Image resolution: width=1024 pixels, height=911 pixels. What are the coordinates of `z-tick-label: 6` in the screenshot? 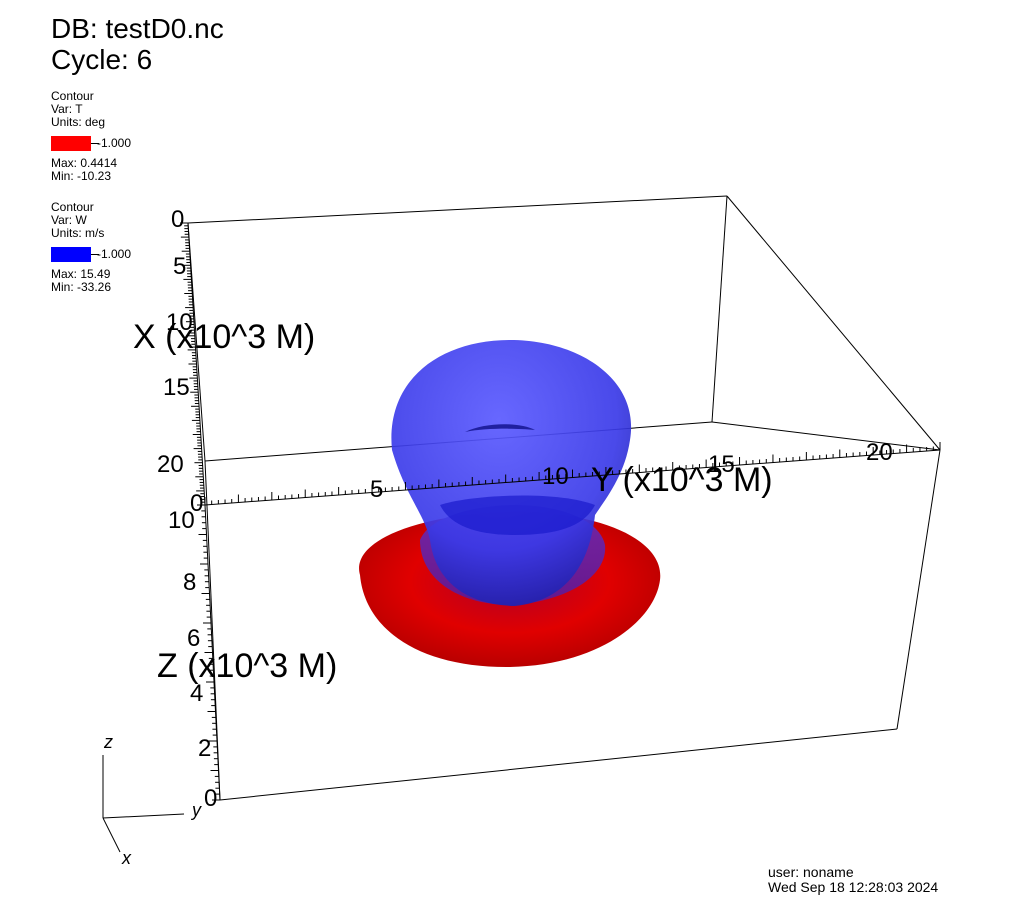 It's located at (193, 638).